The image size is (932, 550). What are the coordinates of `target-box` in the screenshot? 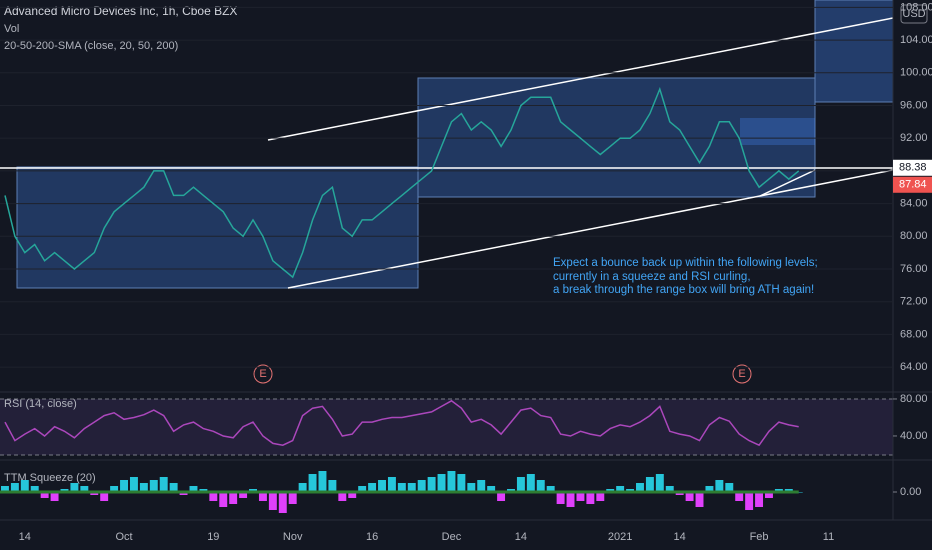 It's located at (854, 51).